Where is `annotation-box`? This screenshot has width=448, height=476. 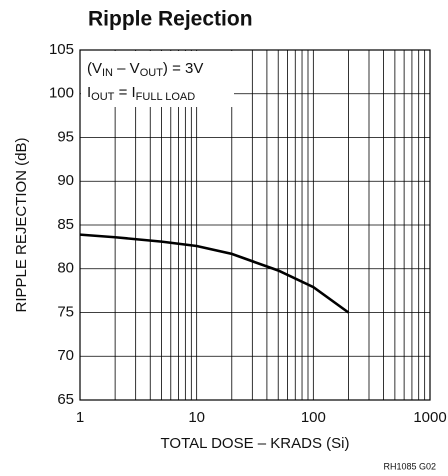 annotation-box is located at coordinates (157, 79).